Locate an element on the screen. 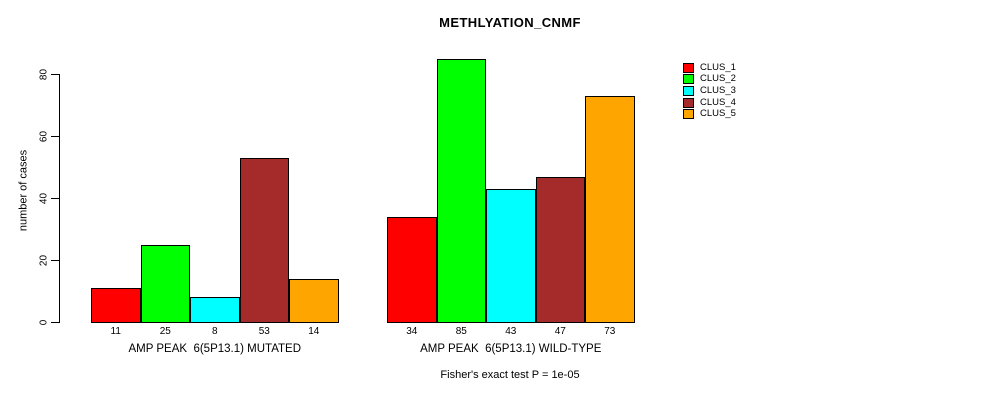 The height and width of the screenshot is (400, 990). legend-row: CLUS_1 is located at coordinates (709, 68).